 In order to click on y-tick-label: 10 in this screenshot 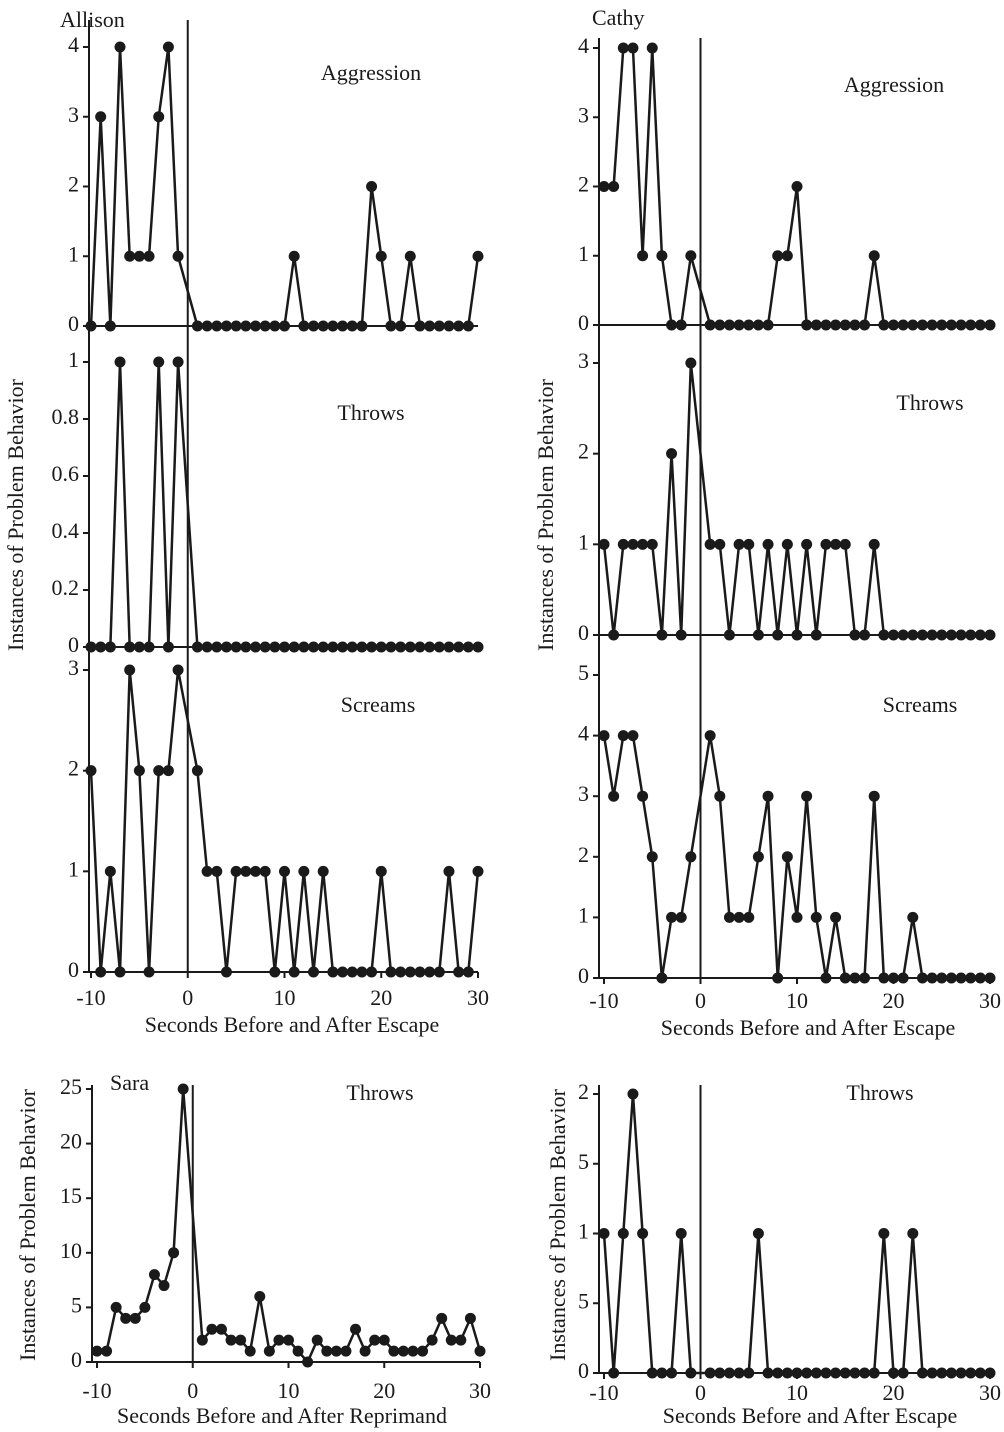, I will do `click(71, 1250)`.